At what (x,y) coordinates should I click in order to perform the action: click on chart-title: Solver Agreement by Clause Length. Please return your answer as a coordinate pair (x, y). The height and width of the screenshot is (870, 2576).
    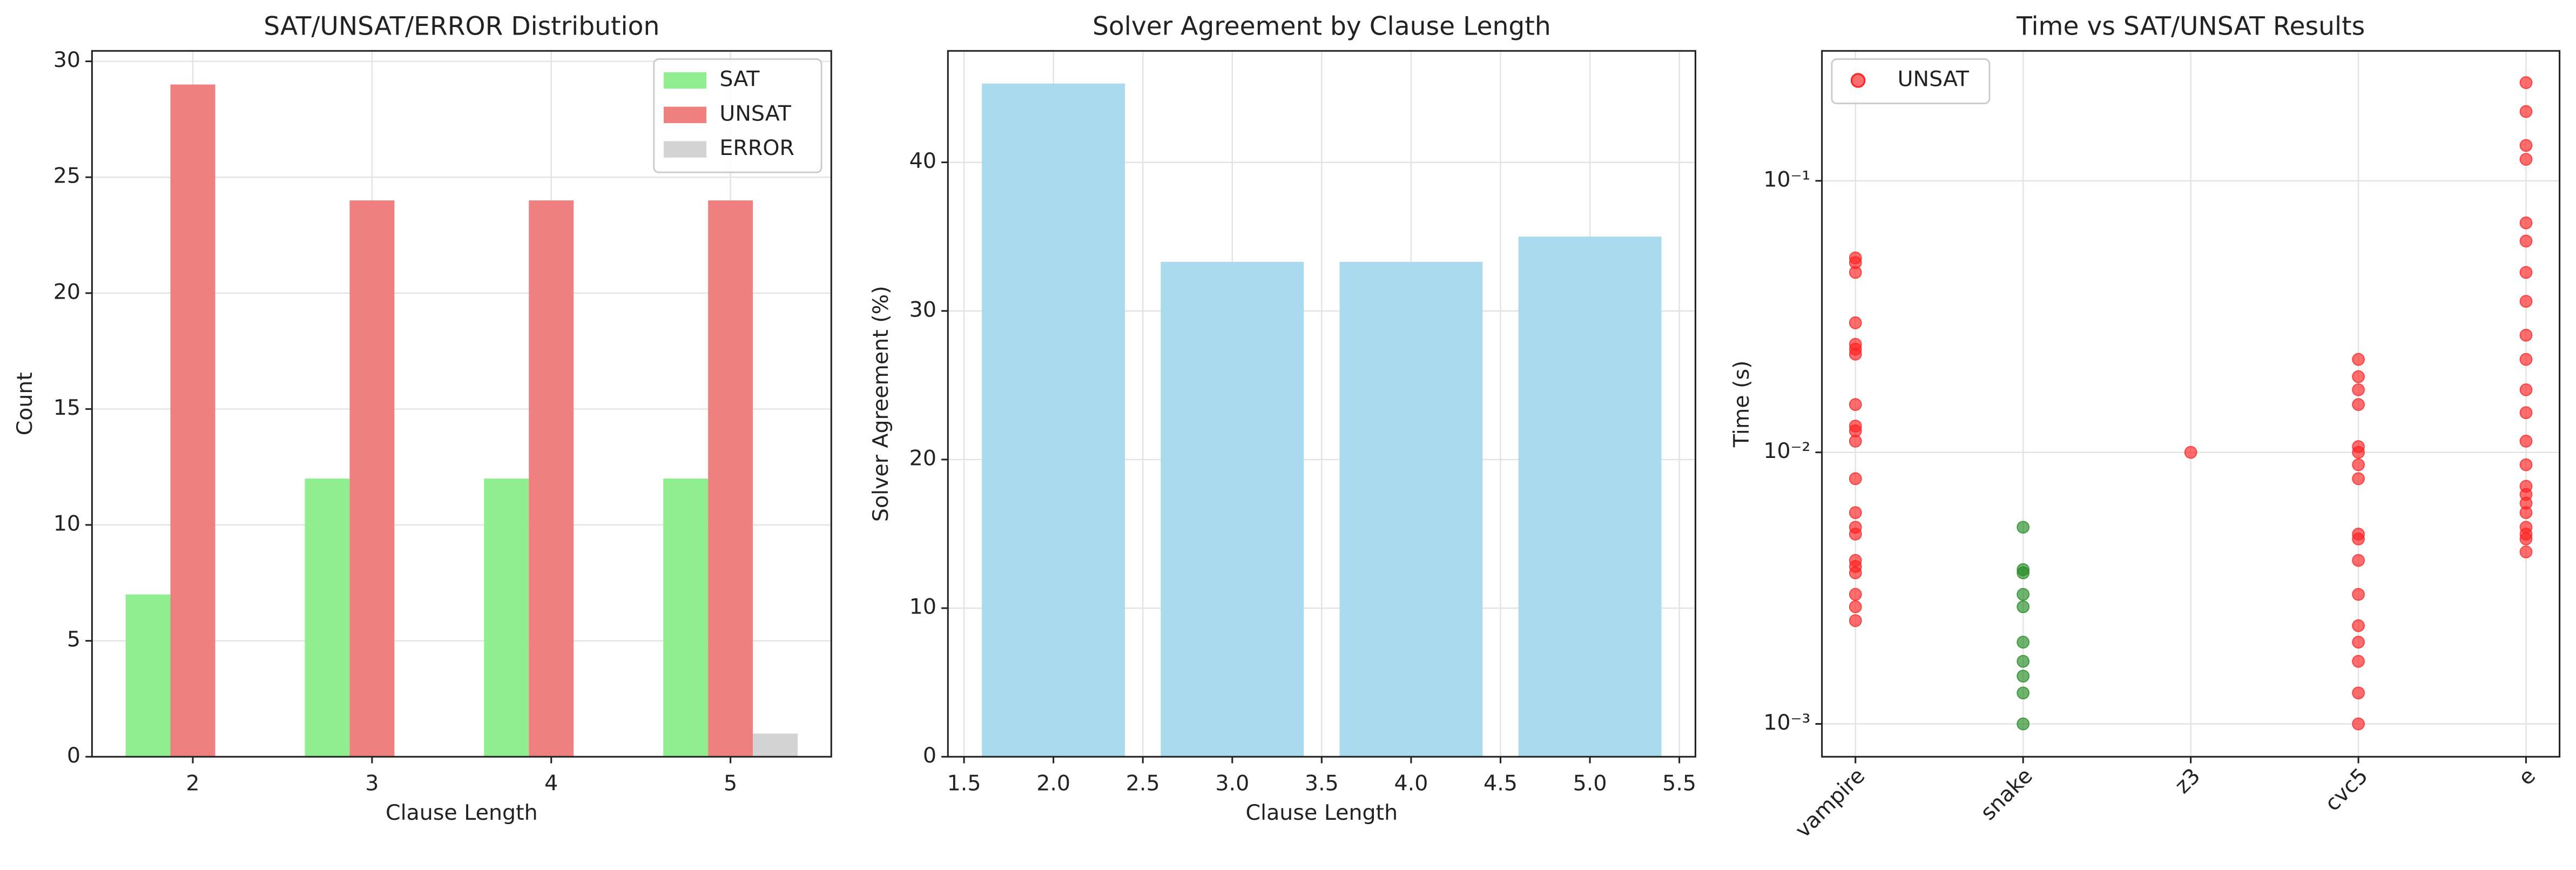
    Looking at the image, I should click on (1322, 27).